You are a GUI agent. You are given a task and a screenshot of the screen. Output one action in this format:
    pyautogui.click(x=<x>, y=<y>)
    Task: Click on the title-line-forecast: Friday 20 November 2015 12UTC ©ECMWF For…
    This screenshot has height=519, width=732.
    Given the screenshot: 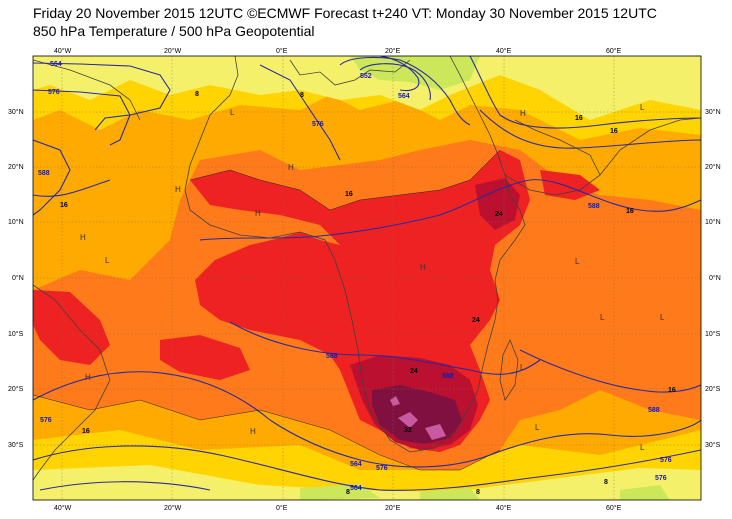 What is the action you would take?
    pyautogui.click(x=345, y=13)
    